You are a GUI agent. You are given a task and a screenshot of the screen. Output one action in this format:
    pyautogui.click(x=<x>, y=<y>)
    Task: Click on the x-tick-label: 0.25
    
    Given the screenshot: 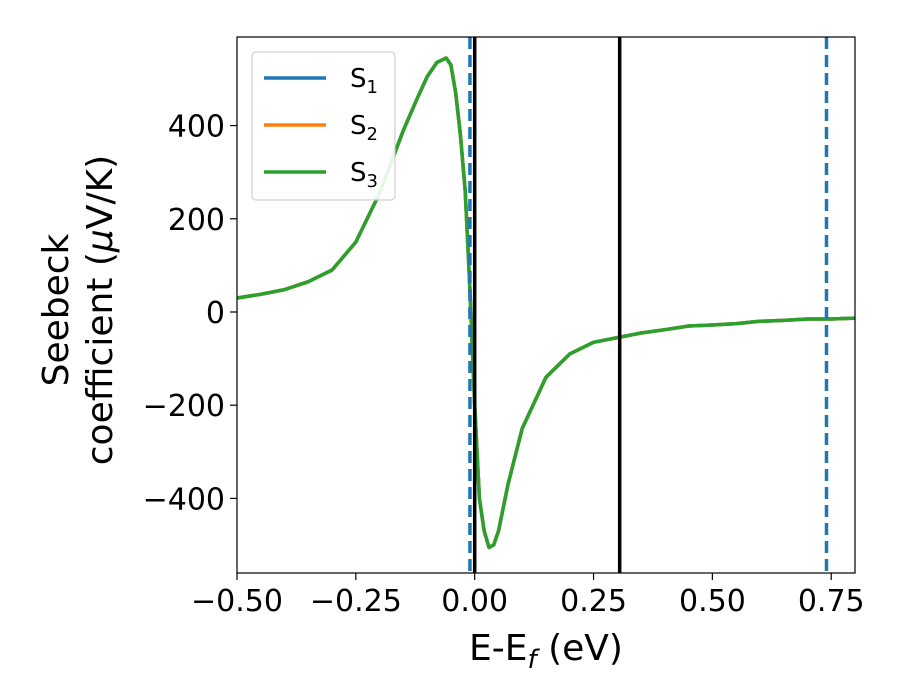 What is the action you would take?
    pyautogui.click(x=593, y=601)
    